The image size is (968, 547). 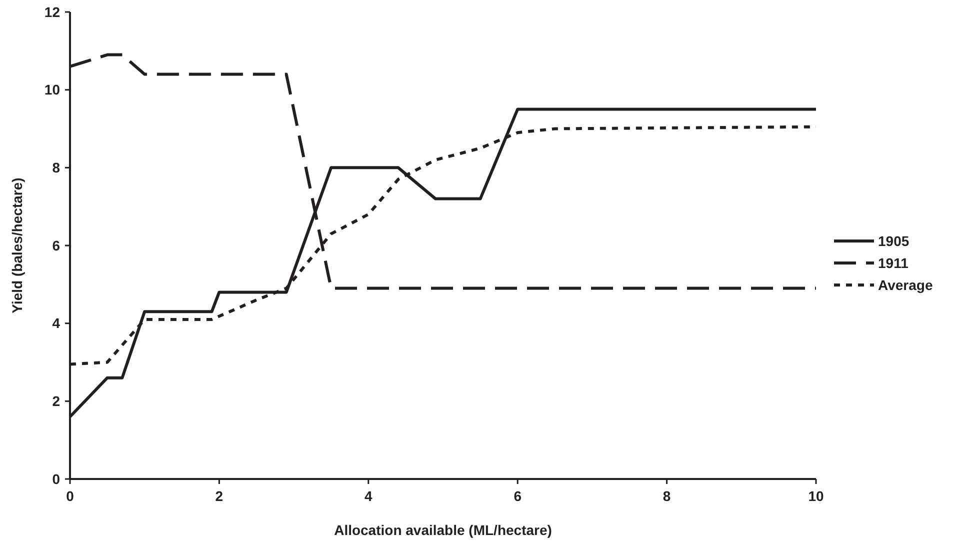 What do you see at coordinates (52, 12) in the screenshot?
I see `y-tick-label: 12` at bounding box center [52, 12].